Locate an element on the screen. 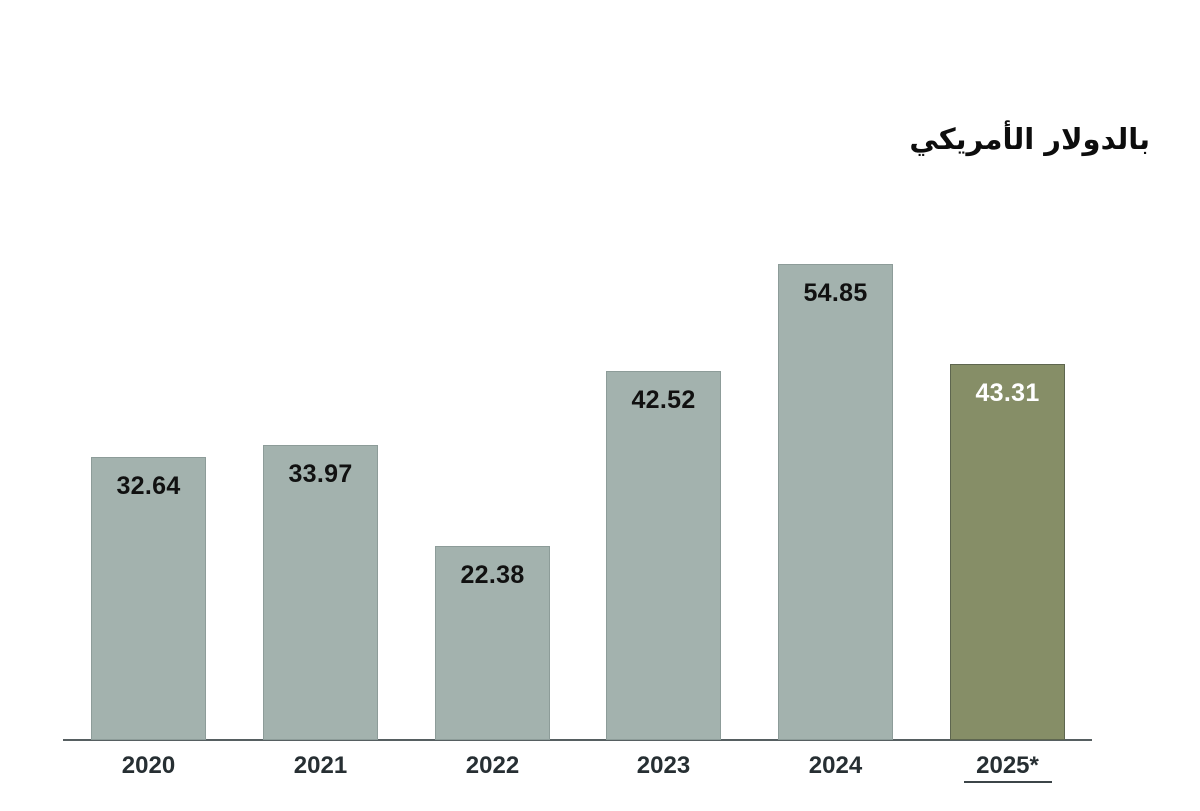 The width and height of the screenshot is (1200, 811). chart-title: بالدولار الأمريكي is located at coordinates (1029, 139).